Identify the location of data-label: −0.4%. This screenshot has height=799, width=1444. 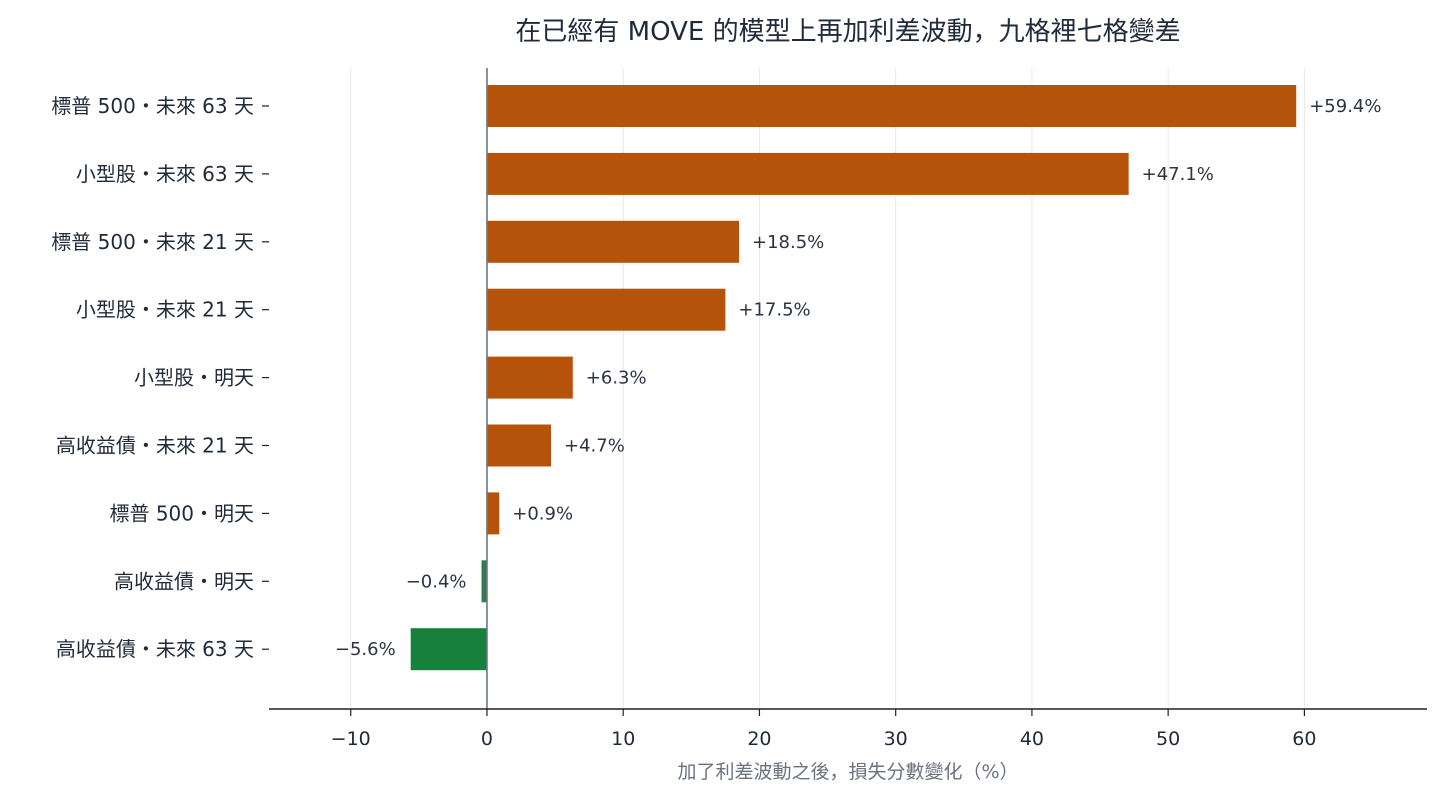
(436, 581).